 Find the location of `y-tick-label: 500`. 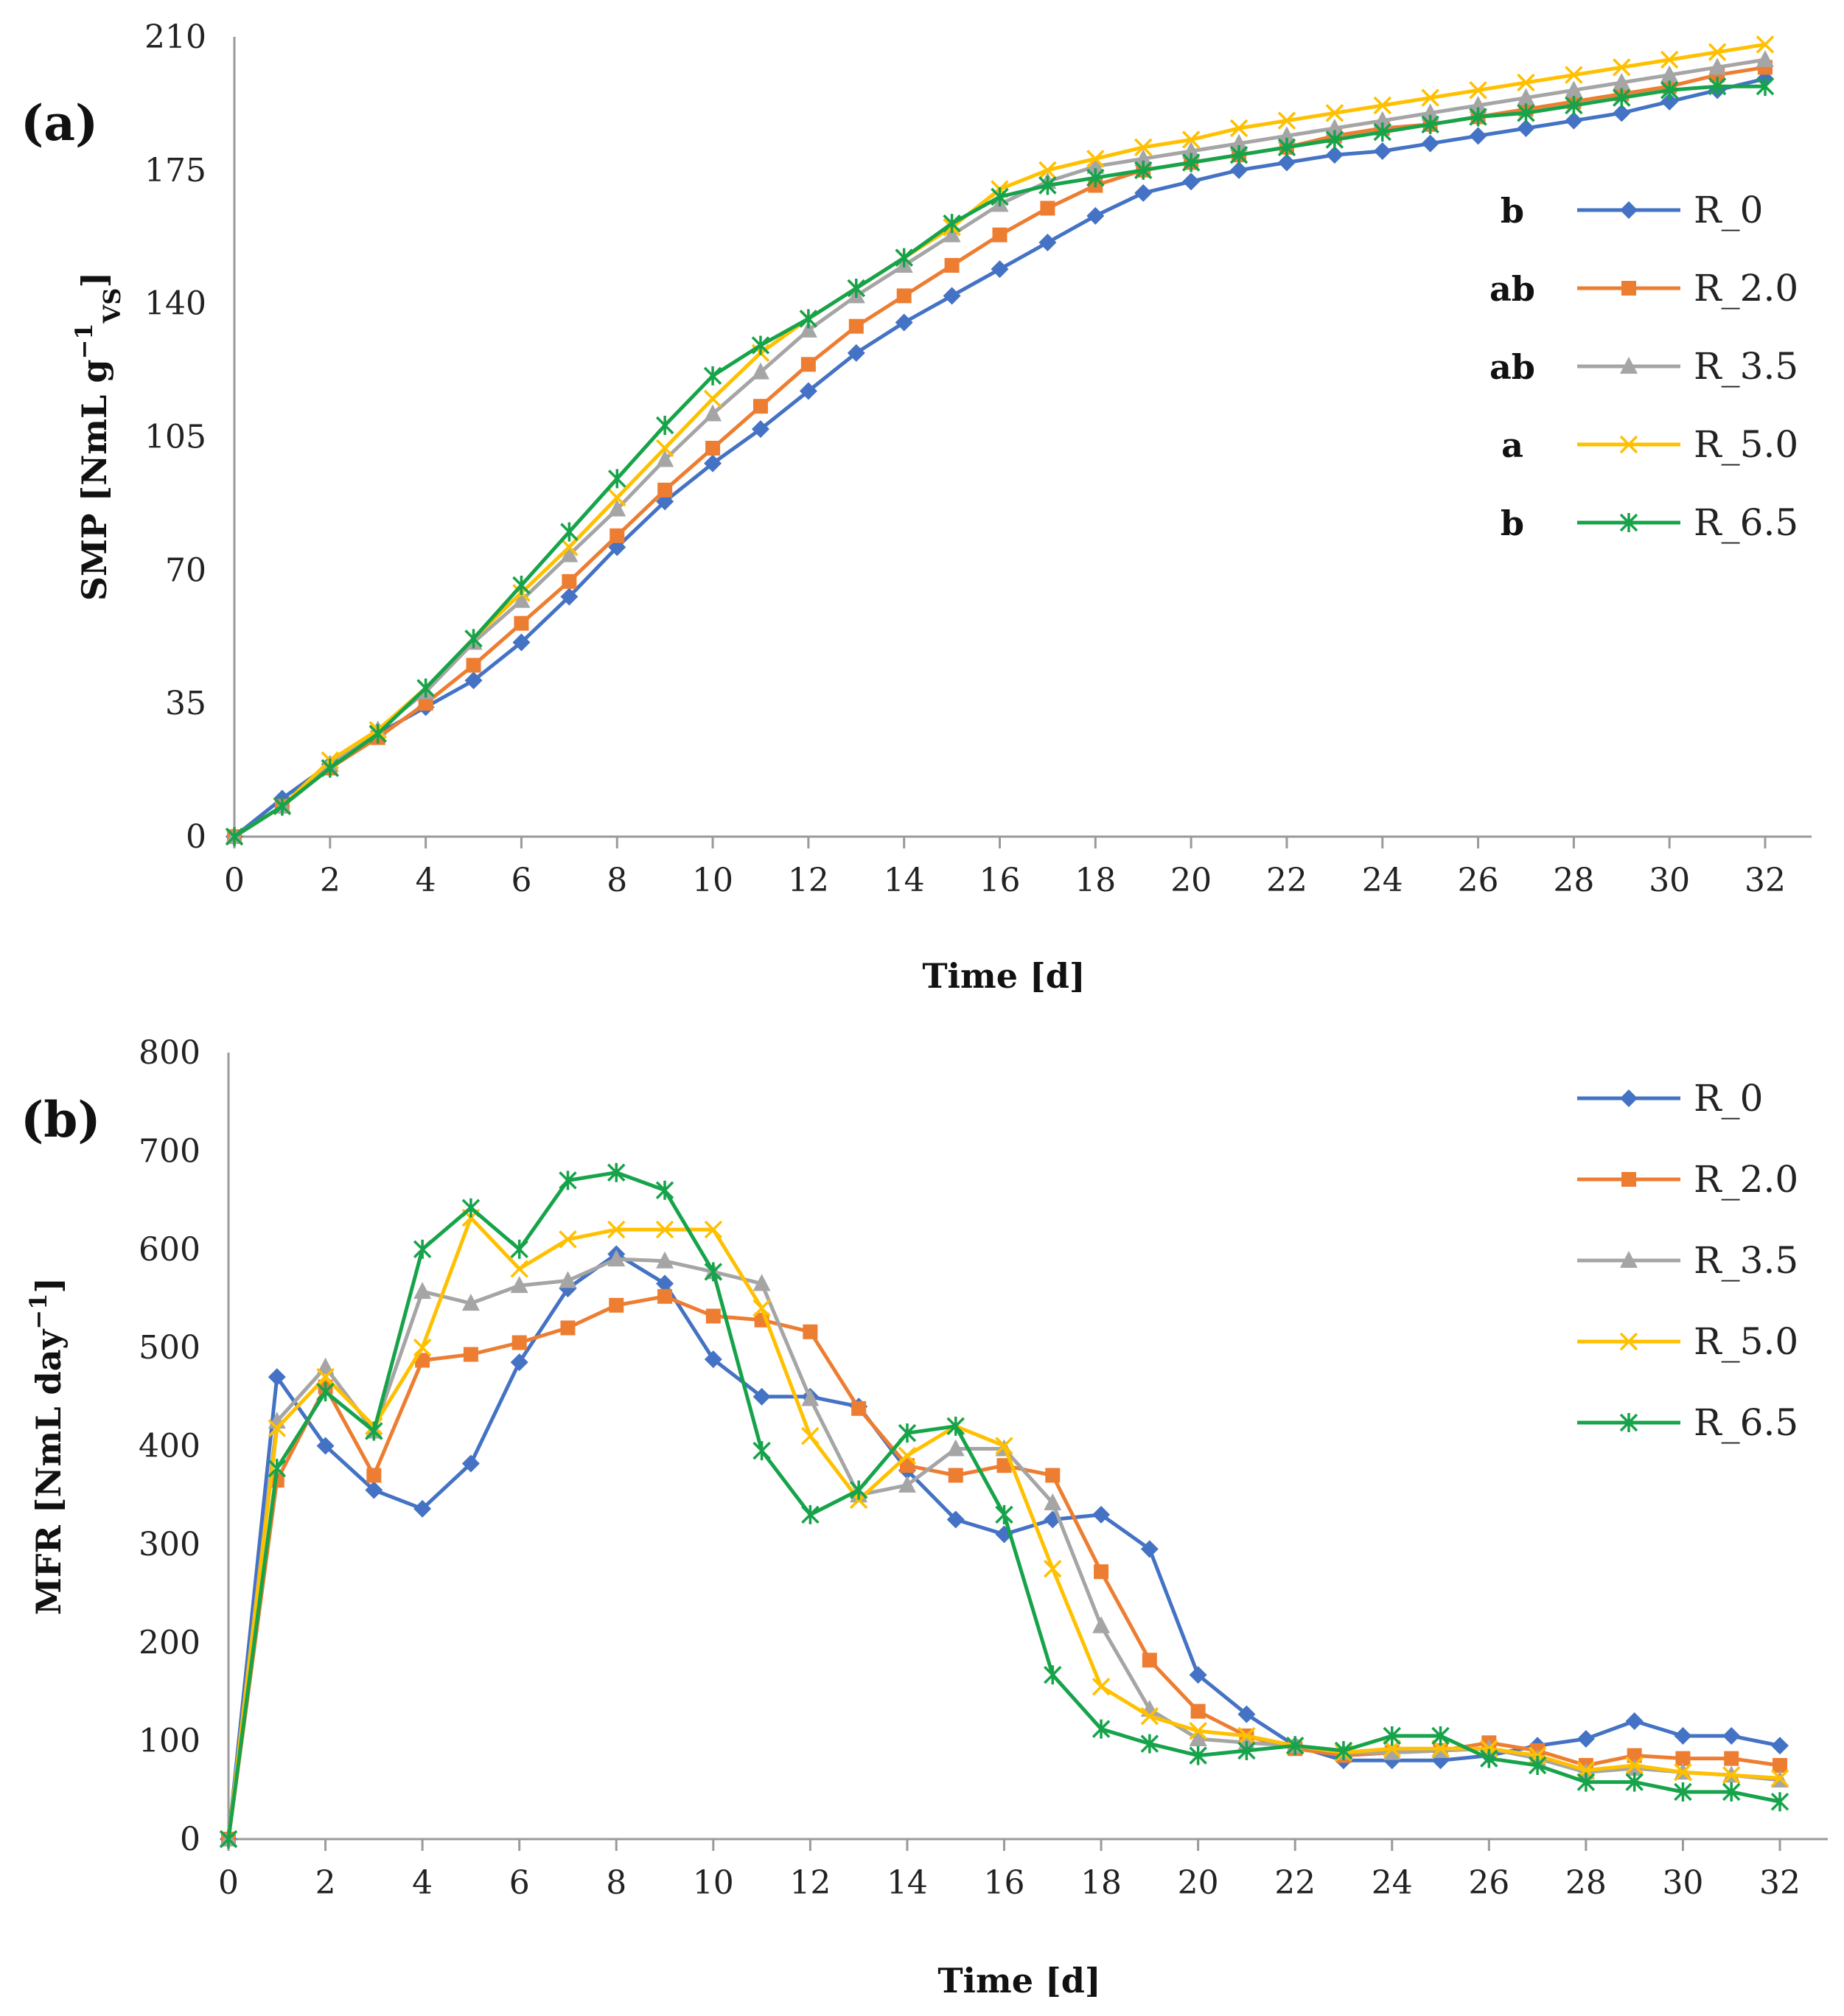

y-tick-label: 500 is located at coordinates (170, 1348).